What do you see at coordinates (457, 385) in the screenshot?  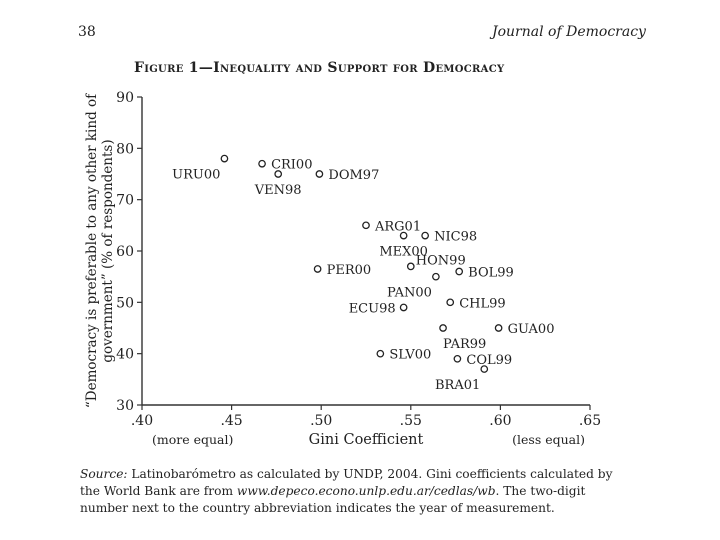 I see `data-label-bra01: BRA01` at bounding box center [457, 385].